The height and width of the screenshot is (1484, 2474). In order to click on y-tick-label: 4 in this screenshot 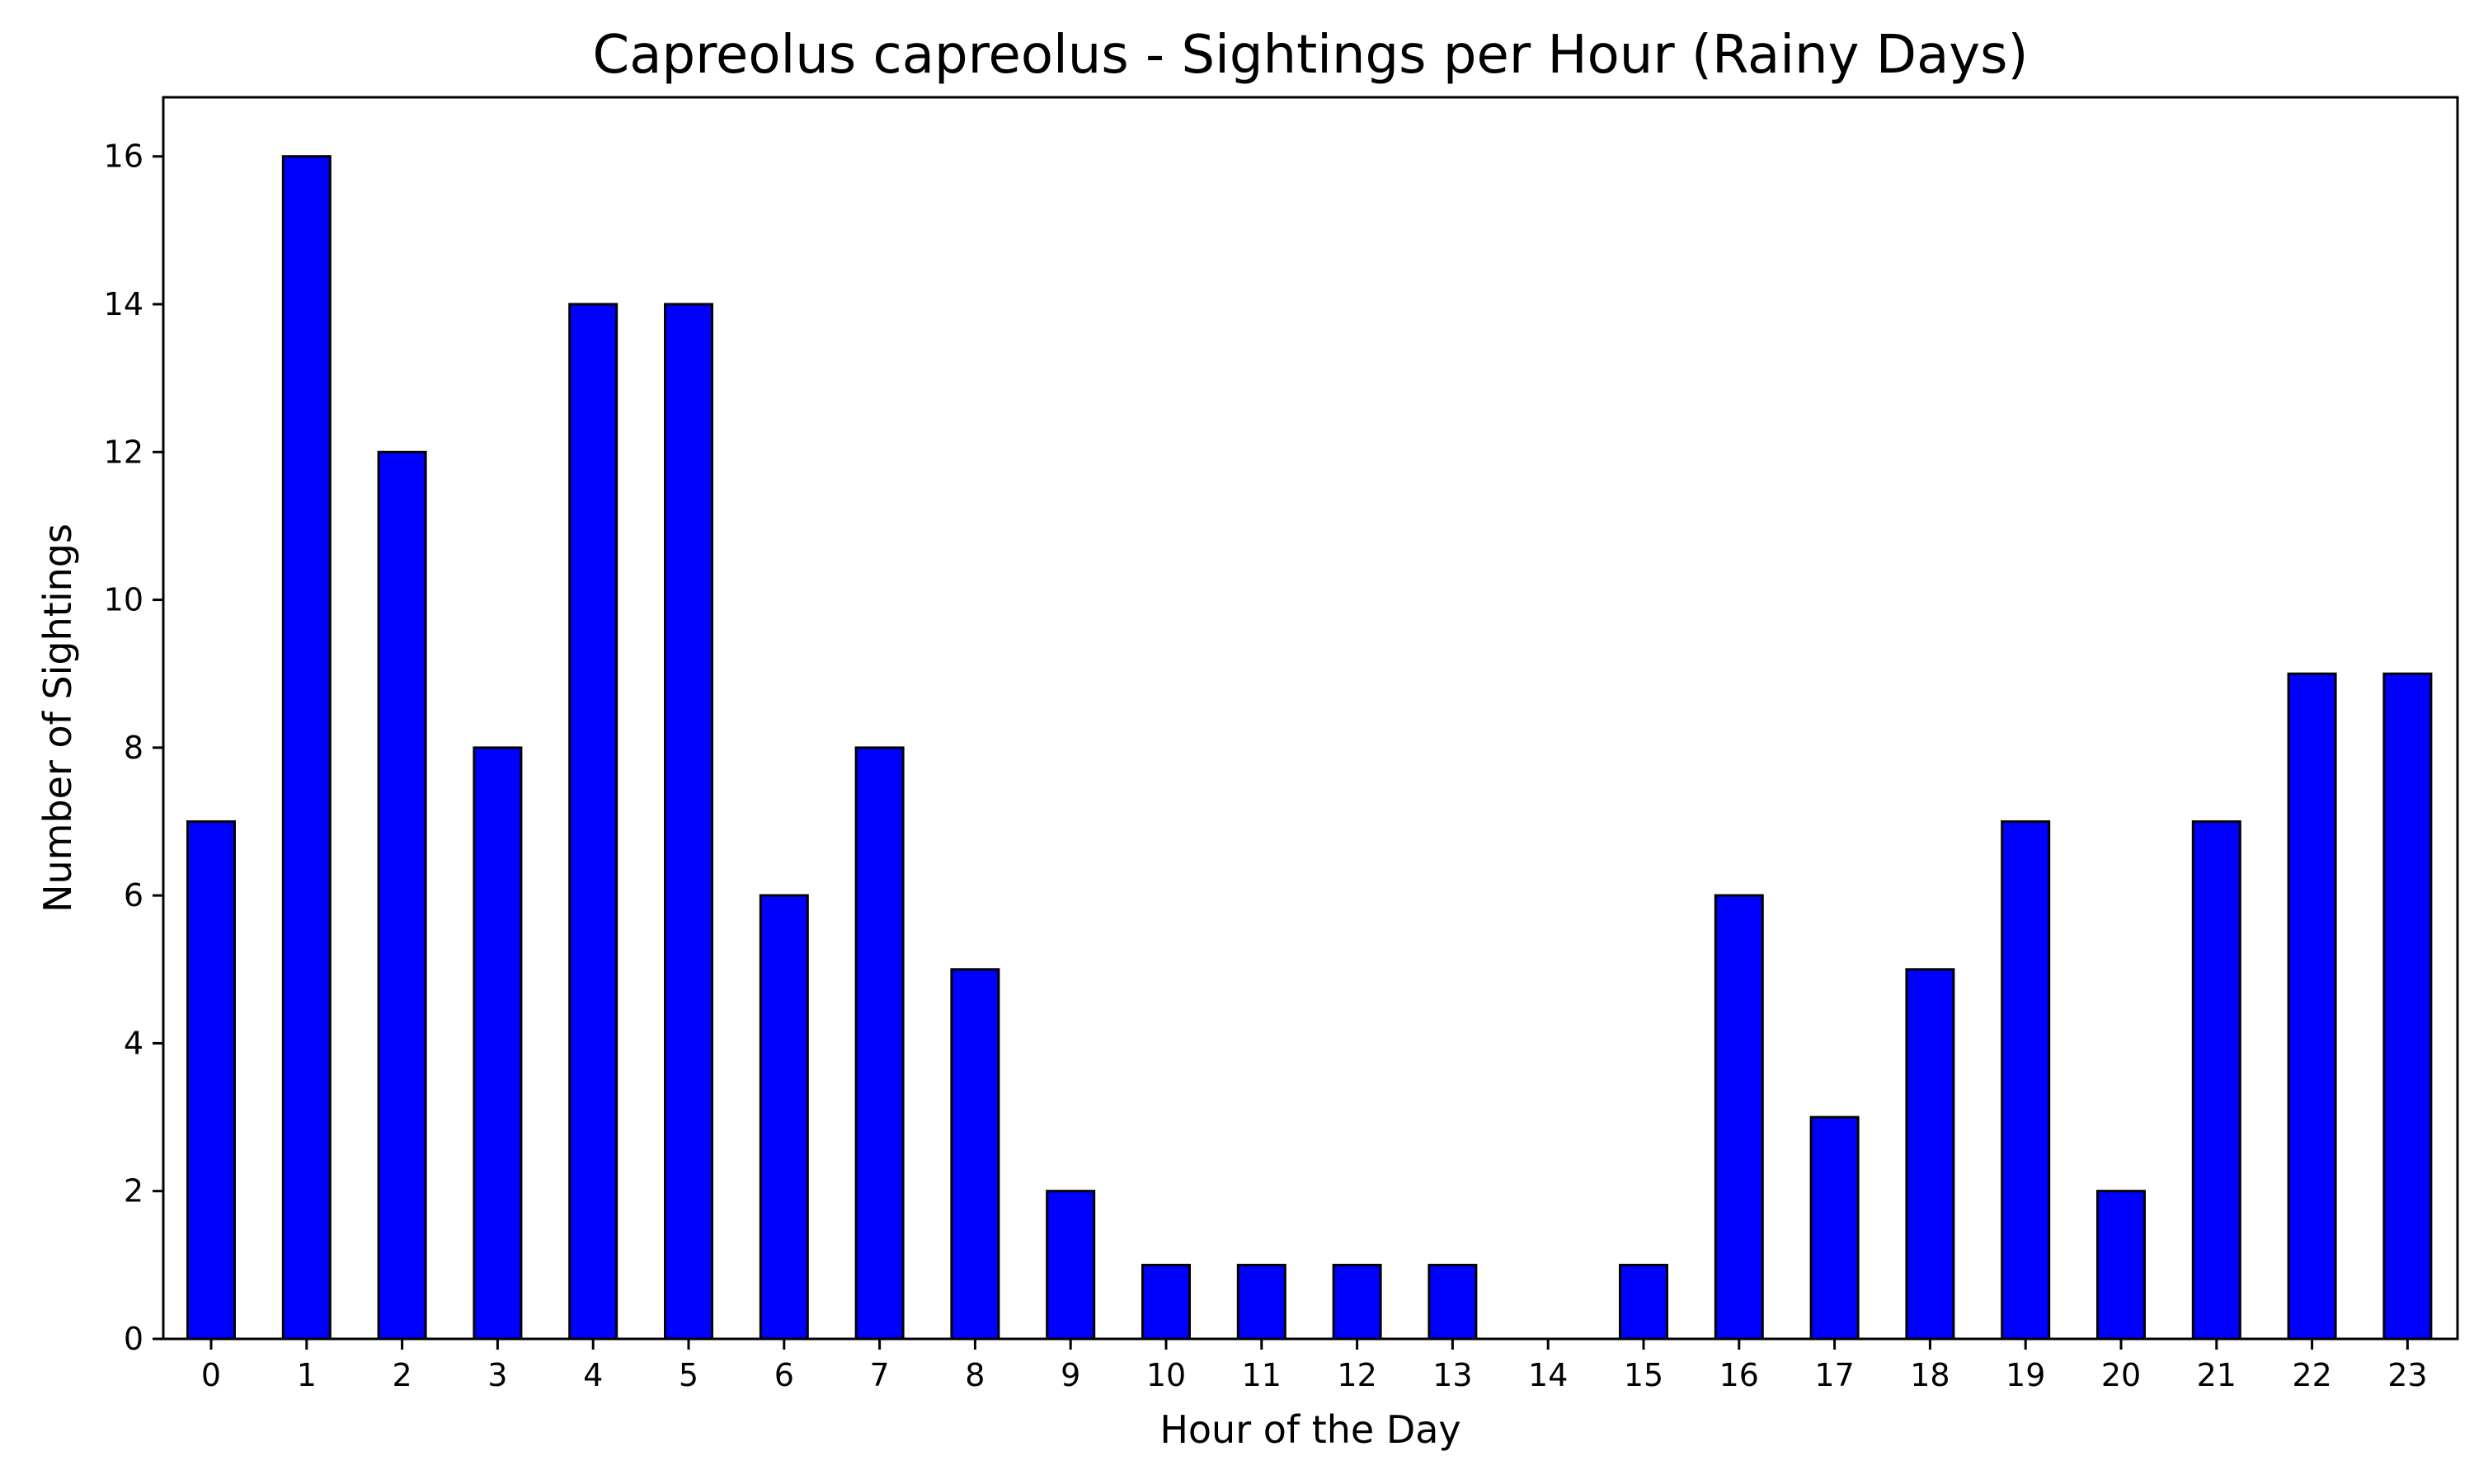, I will do `click(133, 1043)`.